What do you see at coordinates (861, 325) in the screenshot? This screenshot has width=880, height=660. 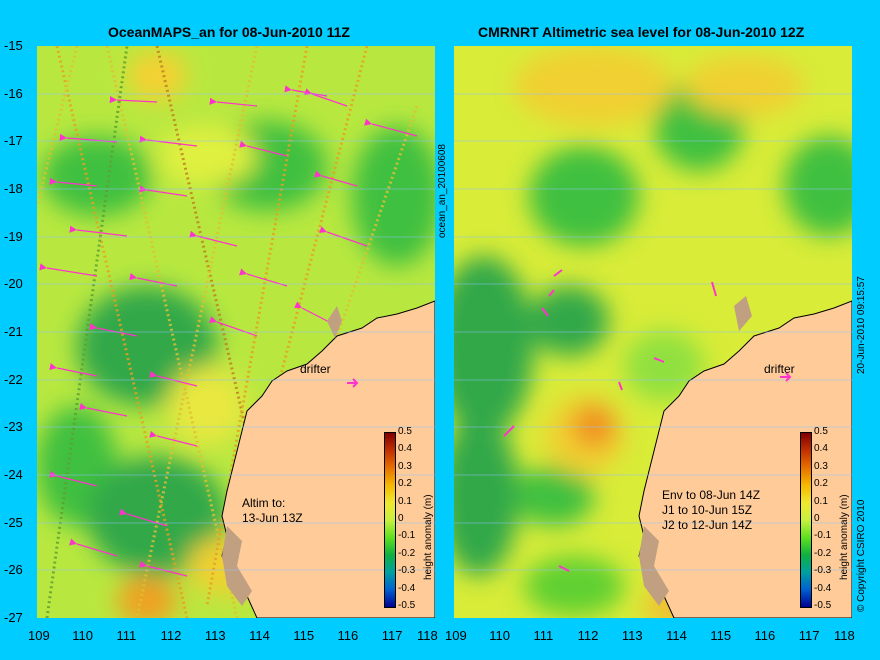 I see `timestamp-label: 20-Jun-2010 09:15:57` at bounding box center [861, 325].